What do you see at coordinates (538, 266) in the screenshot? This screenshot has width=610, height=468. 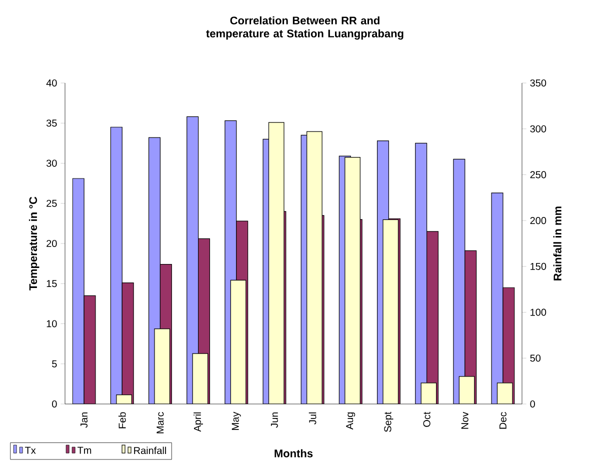 I see `y2-tick-label: 150` at bounding box center [538, 266].